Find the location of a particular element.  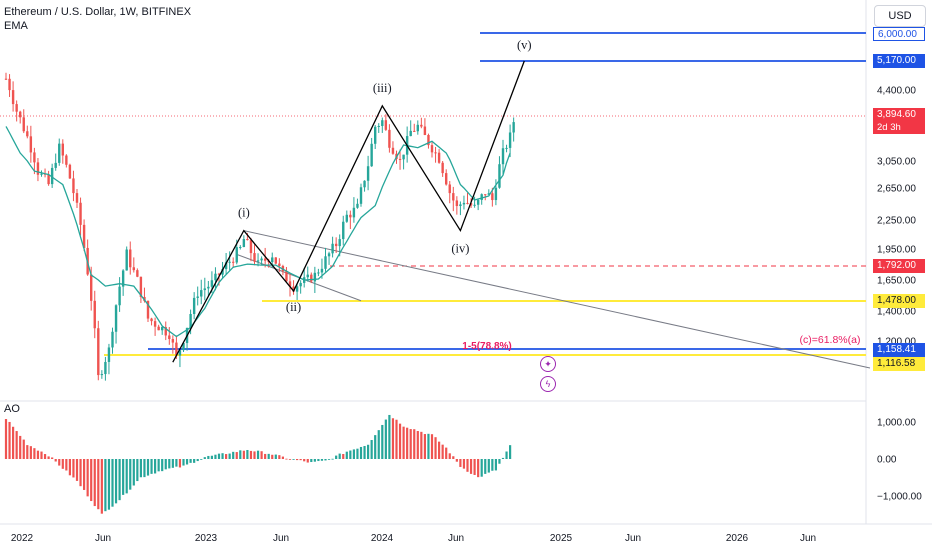

price-axis-label: 1,400.00 is located at coordinates (896, 312).